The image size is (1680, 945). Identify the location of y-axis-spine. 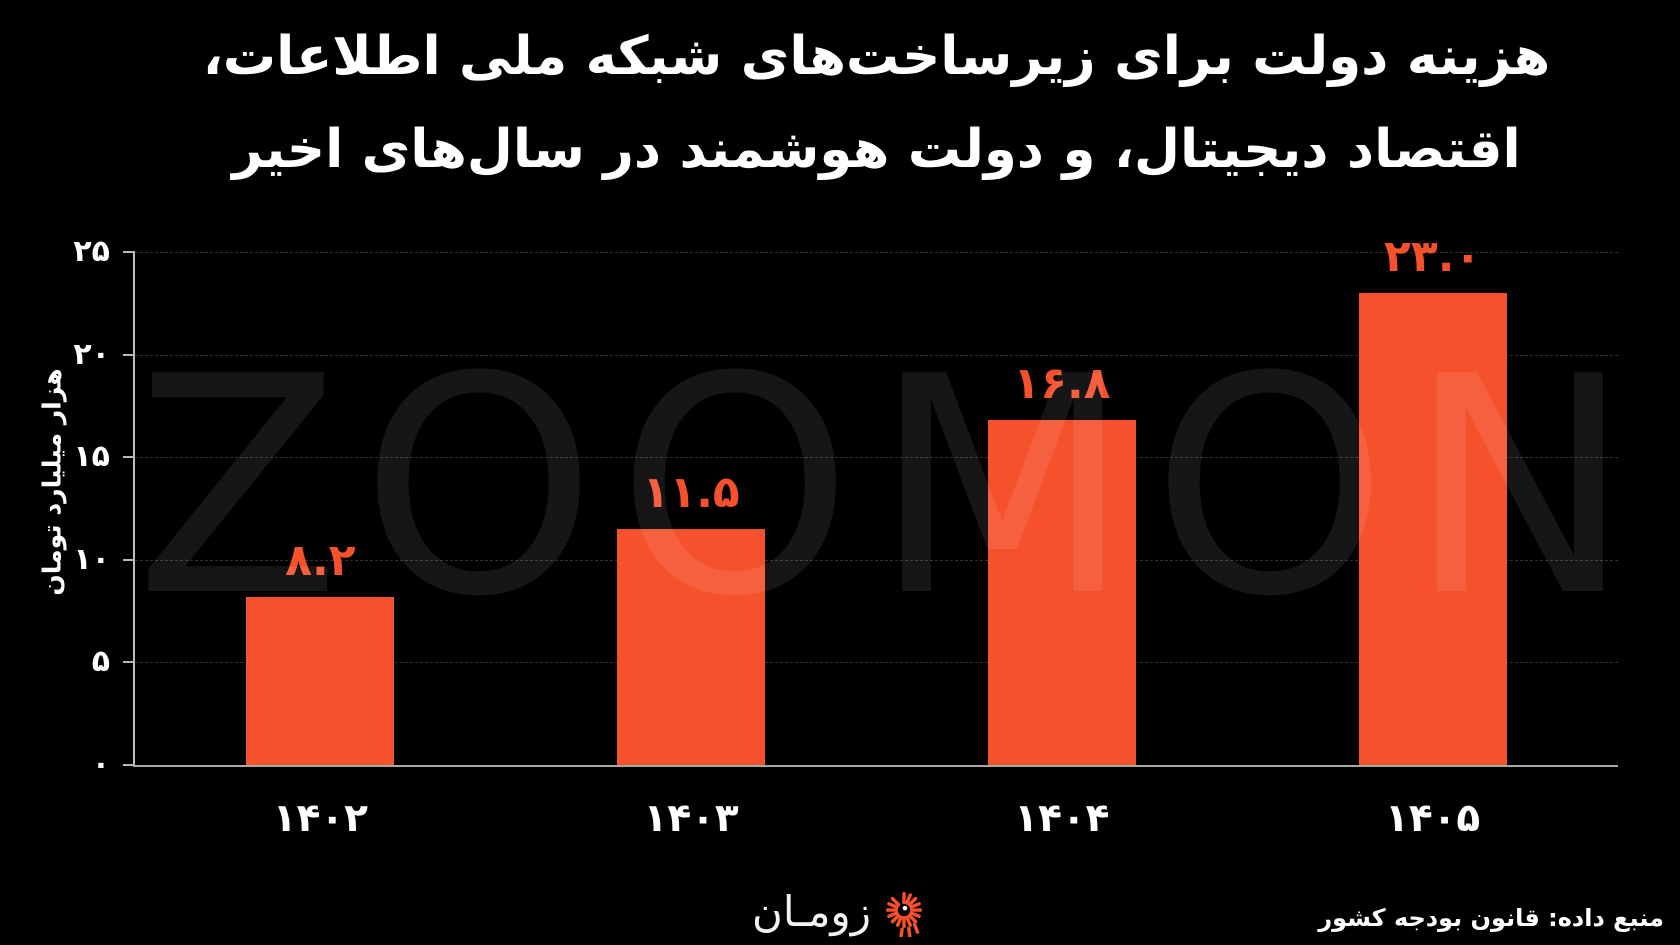
(134, 508).